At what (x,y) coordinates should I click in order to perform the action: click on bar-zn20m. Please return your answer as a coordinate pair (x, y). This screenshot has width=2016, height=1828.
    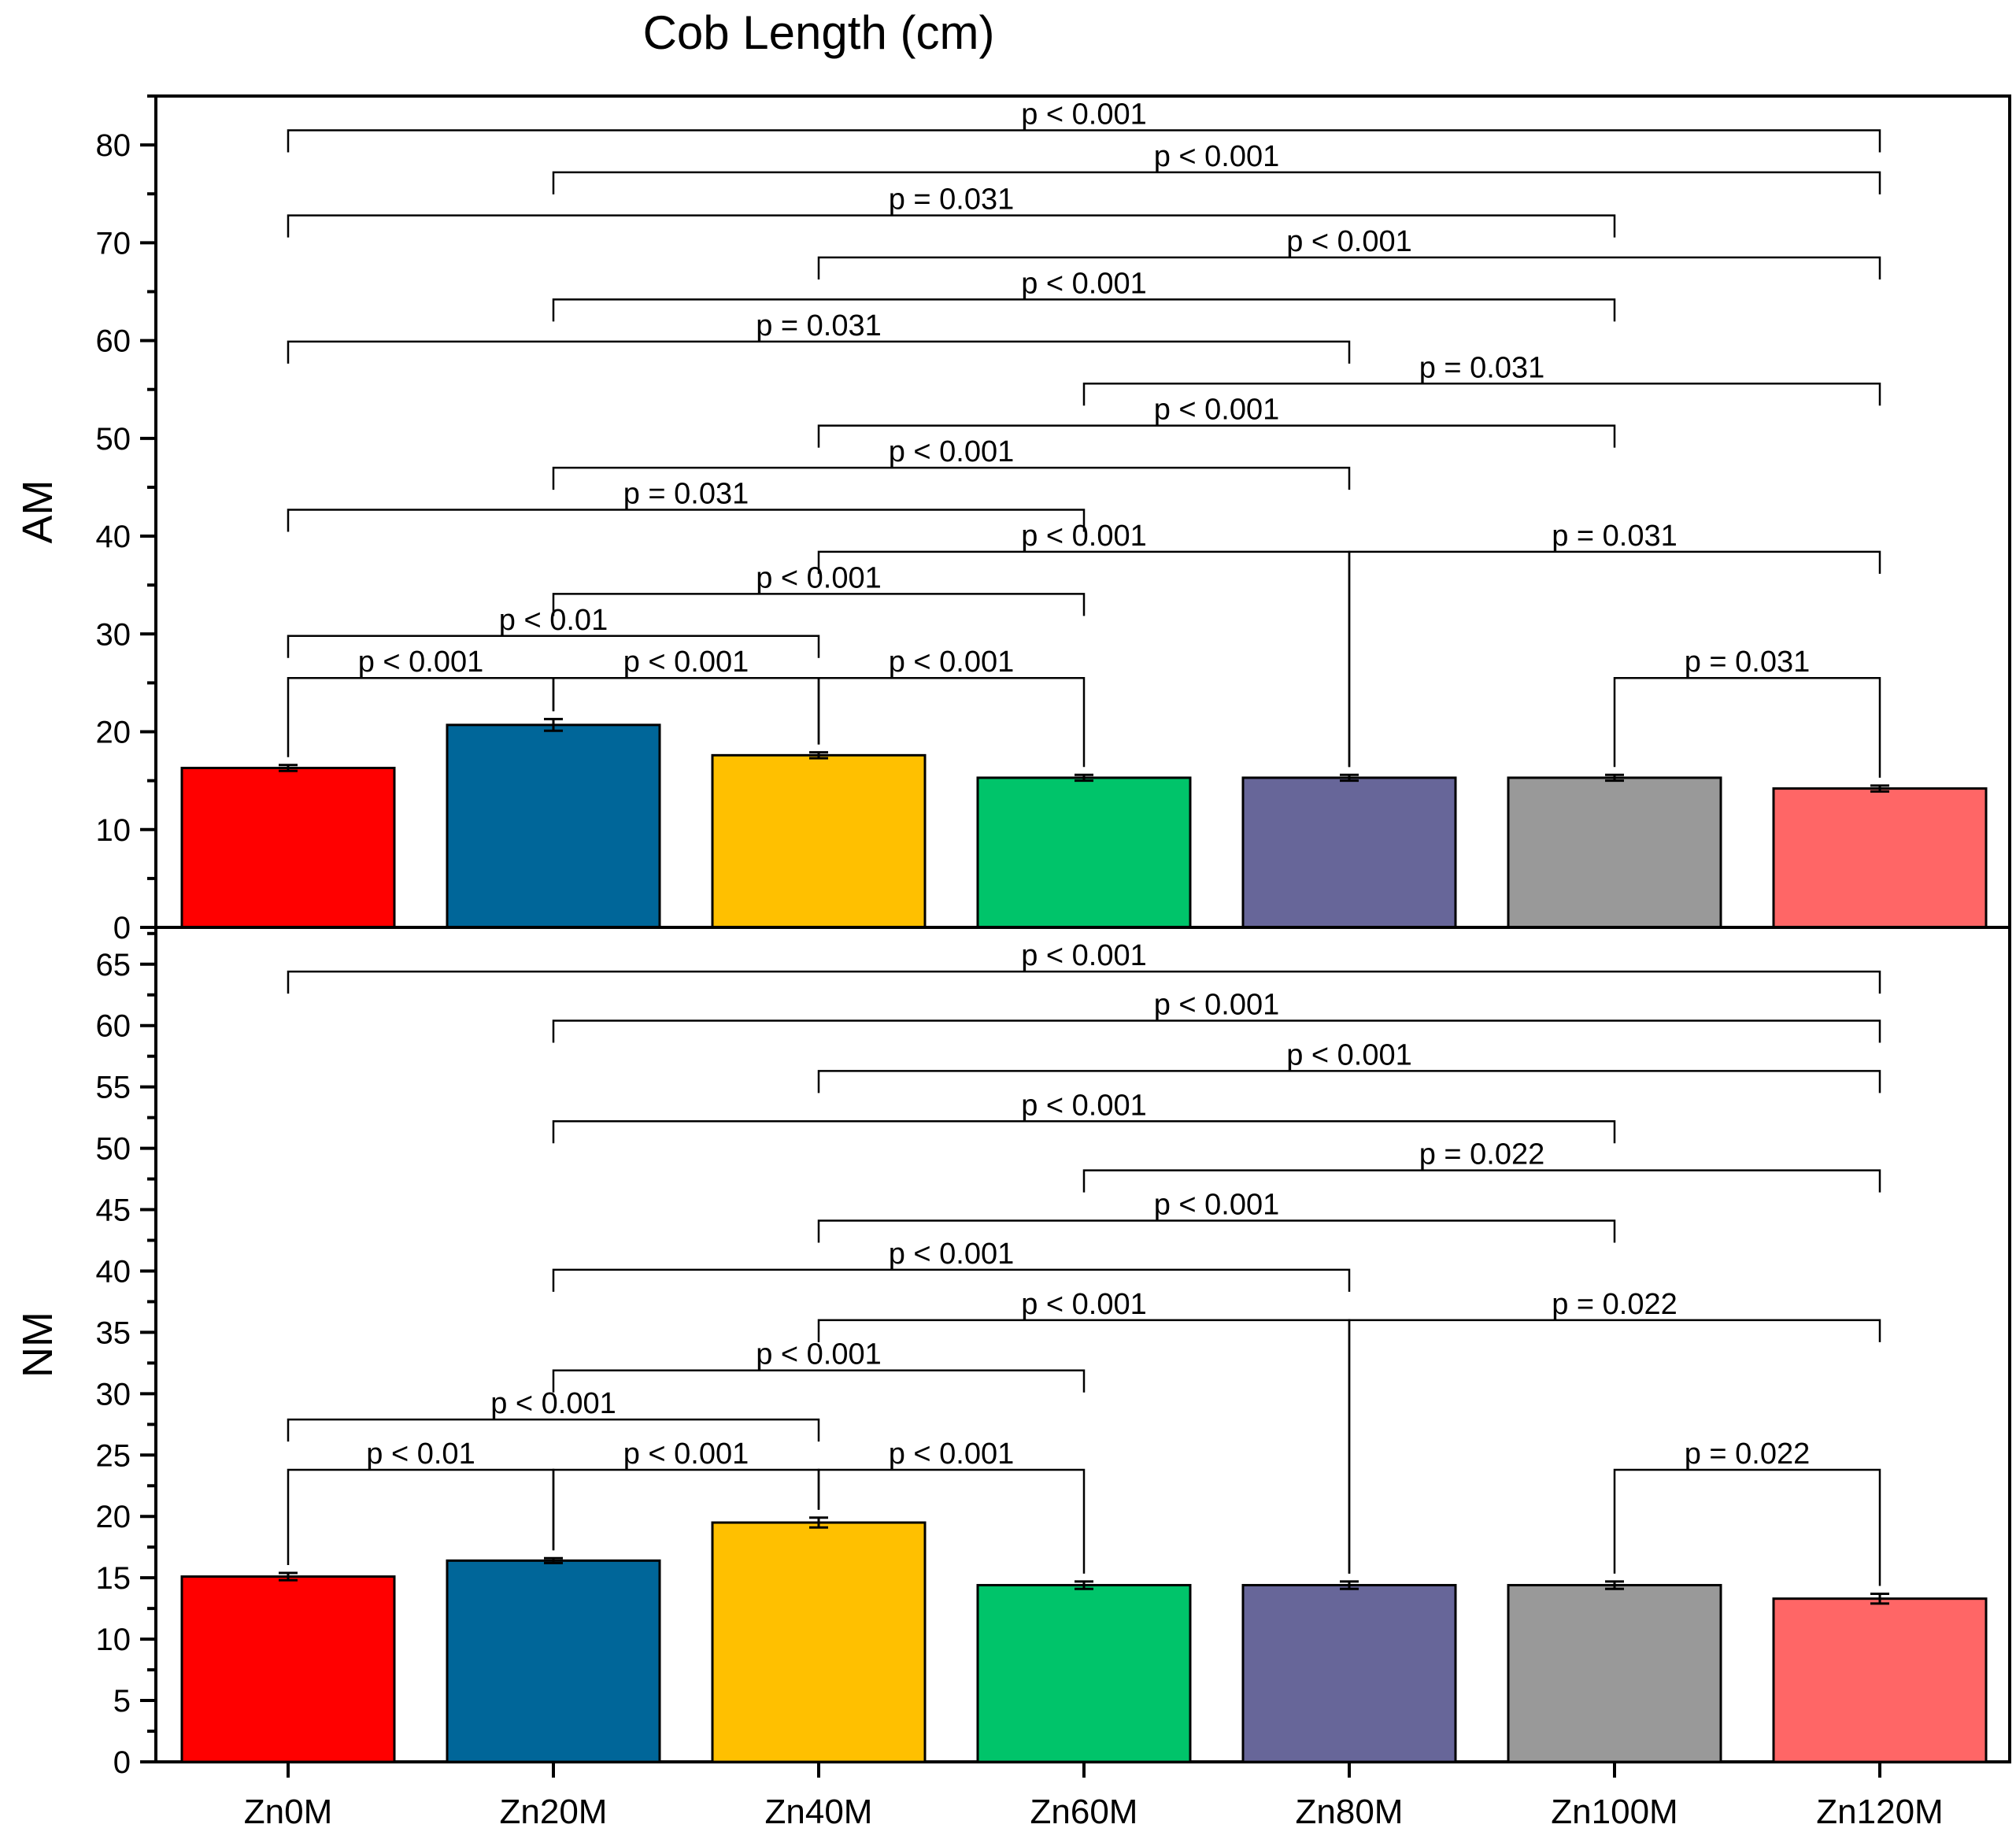
    Looking at the image, I should click on (553, 1661).